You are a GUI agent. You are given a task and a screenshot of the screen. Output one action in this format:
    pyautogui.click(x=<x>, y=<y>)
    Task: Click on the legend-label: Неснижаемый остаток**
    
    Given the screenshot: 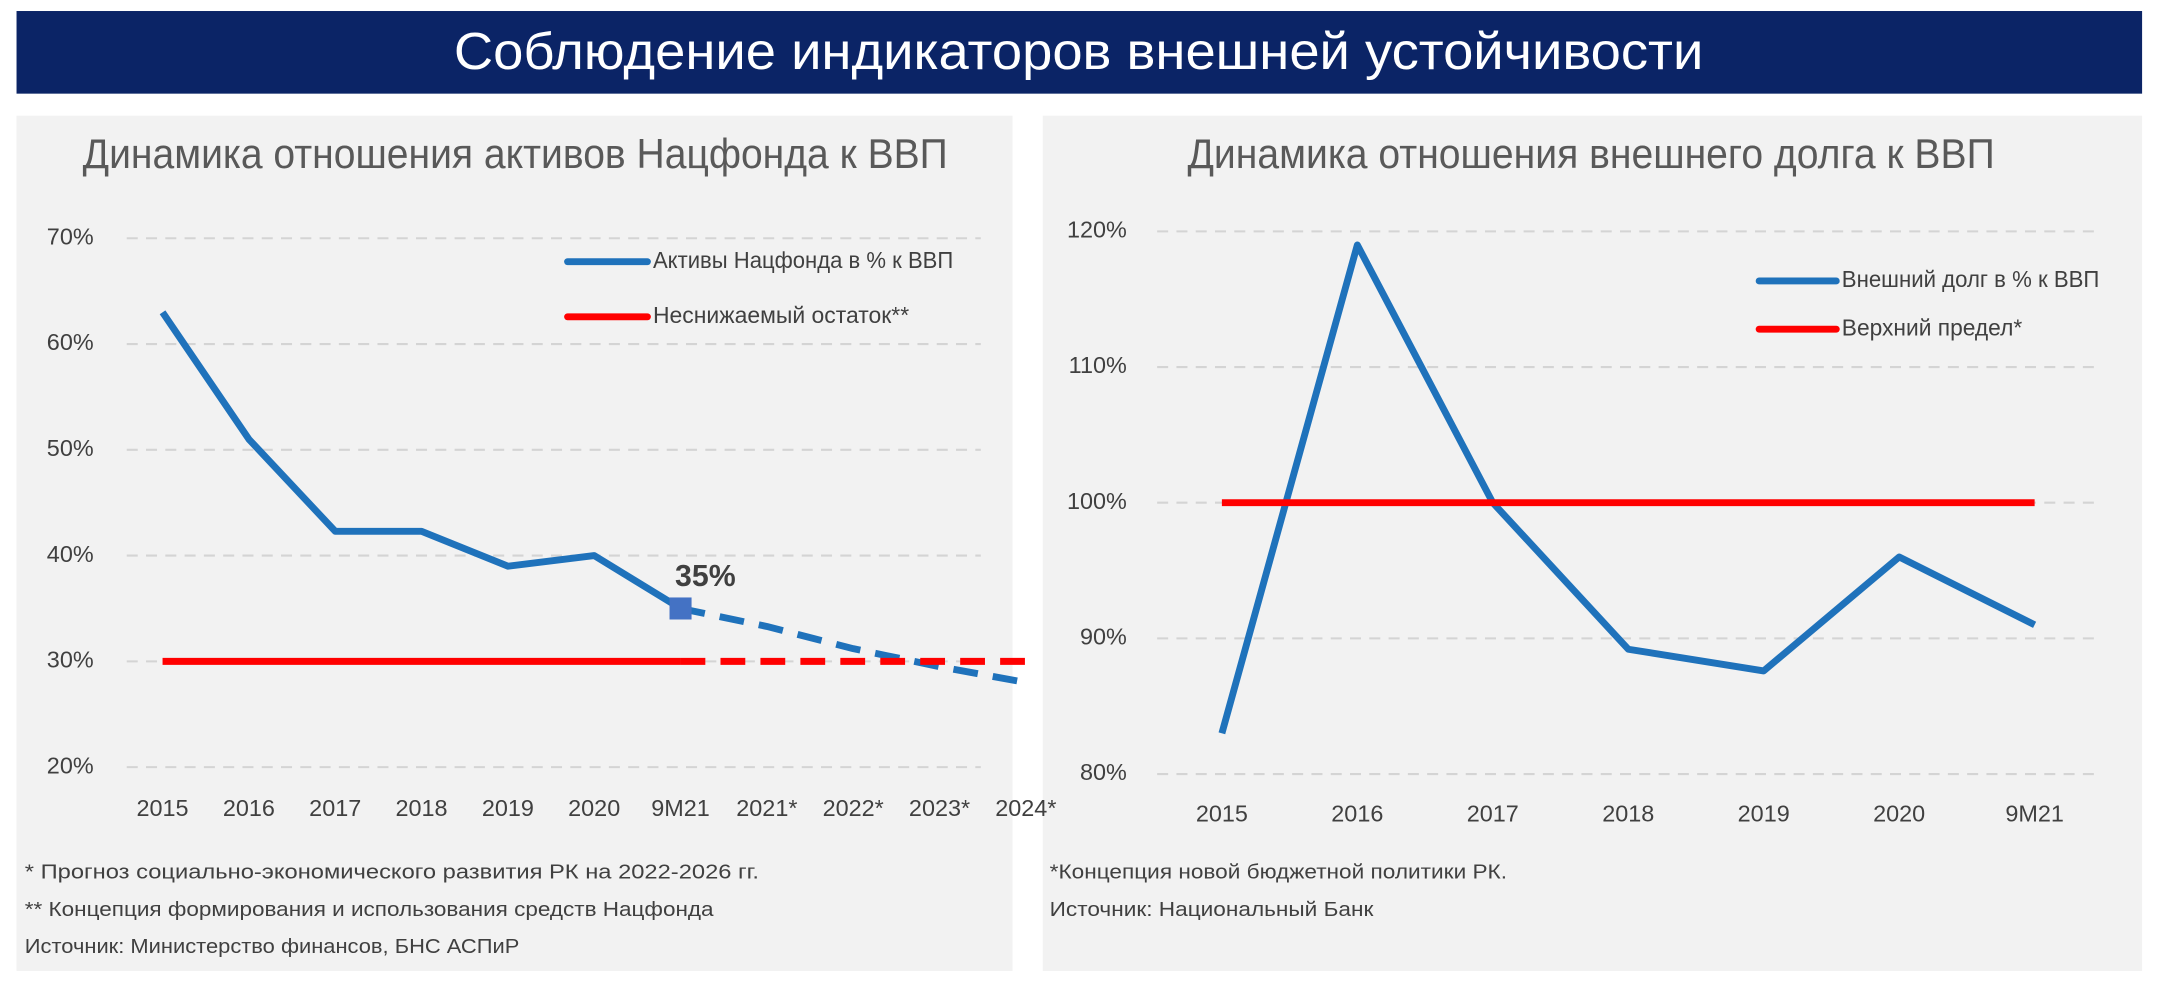 What is the action you would take?
    pyautogui.click(x=781, y=315)
    